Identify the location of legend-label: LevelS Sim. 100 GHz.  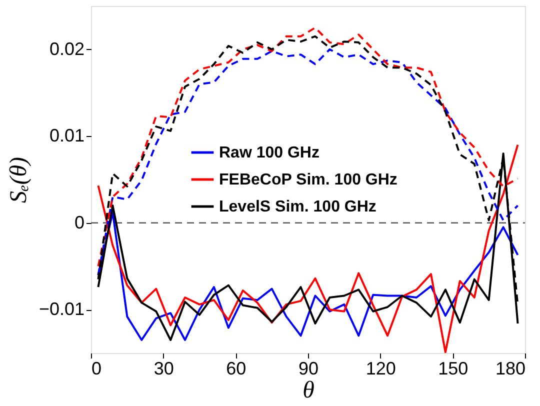
(297, 207).